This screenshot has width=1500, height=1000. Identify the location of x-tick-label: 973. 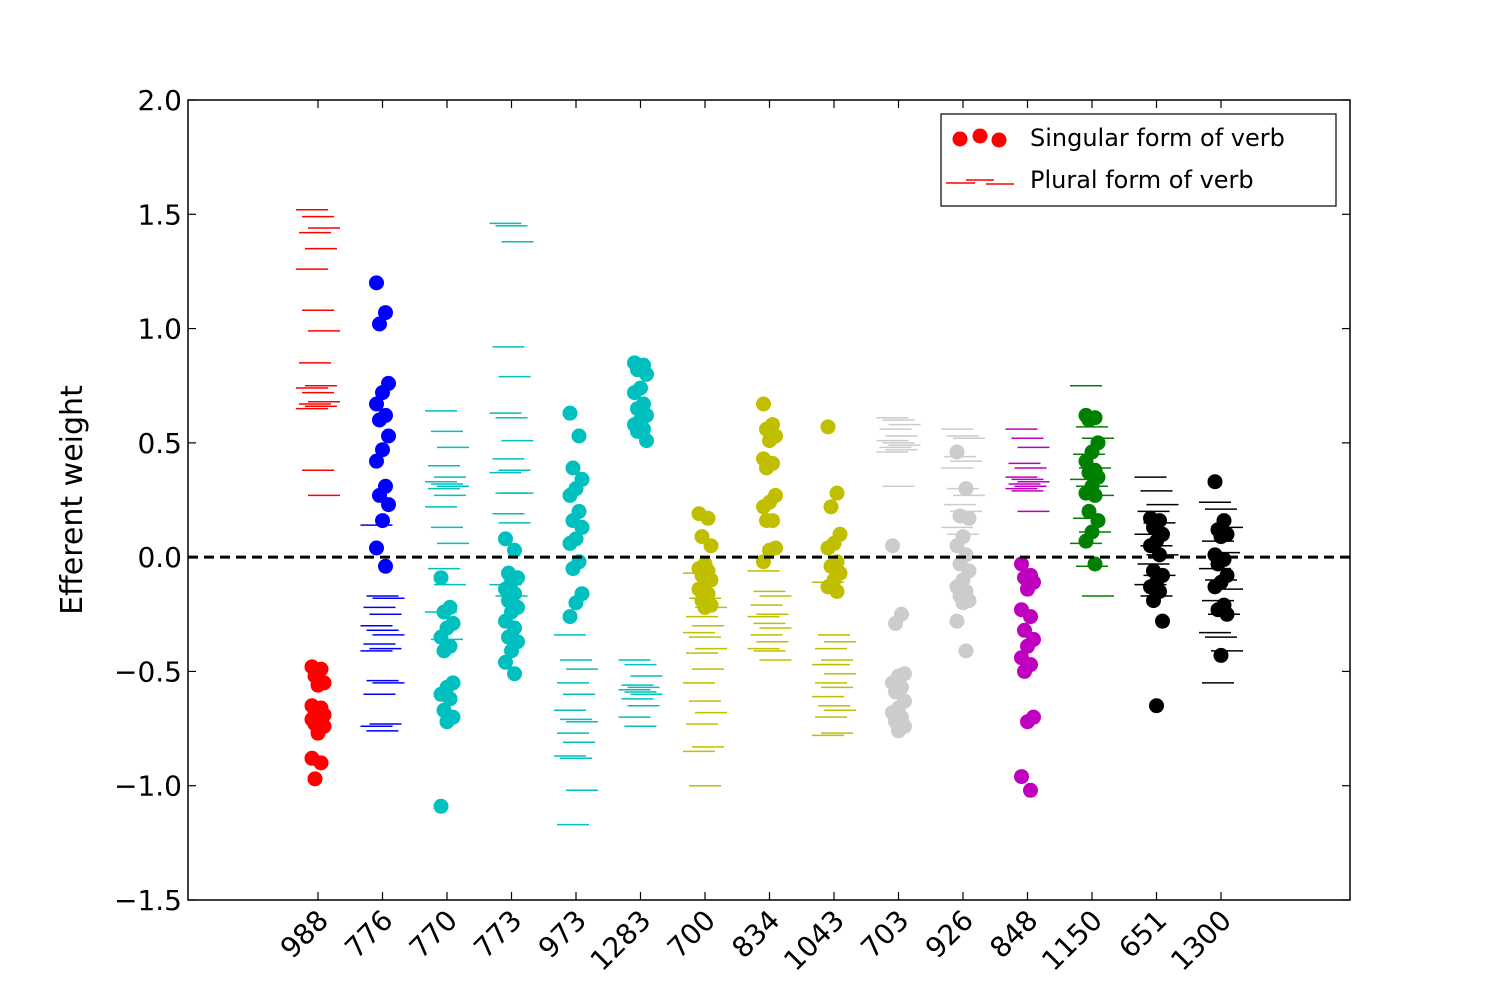
(562, 934).